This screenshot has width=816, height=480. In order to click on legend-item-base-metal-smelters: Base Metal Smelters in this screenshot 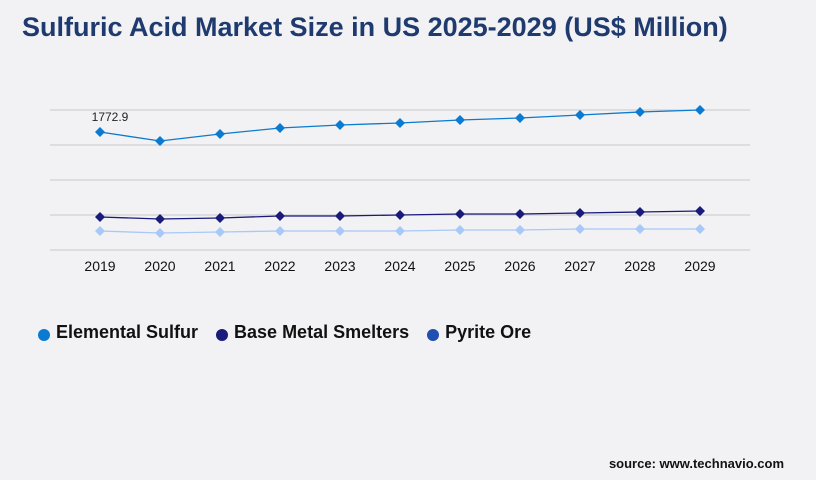, I will do `click(312, 332)`.